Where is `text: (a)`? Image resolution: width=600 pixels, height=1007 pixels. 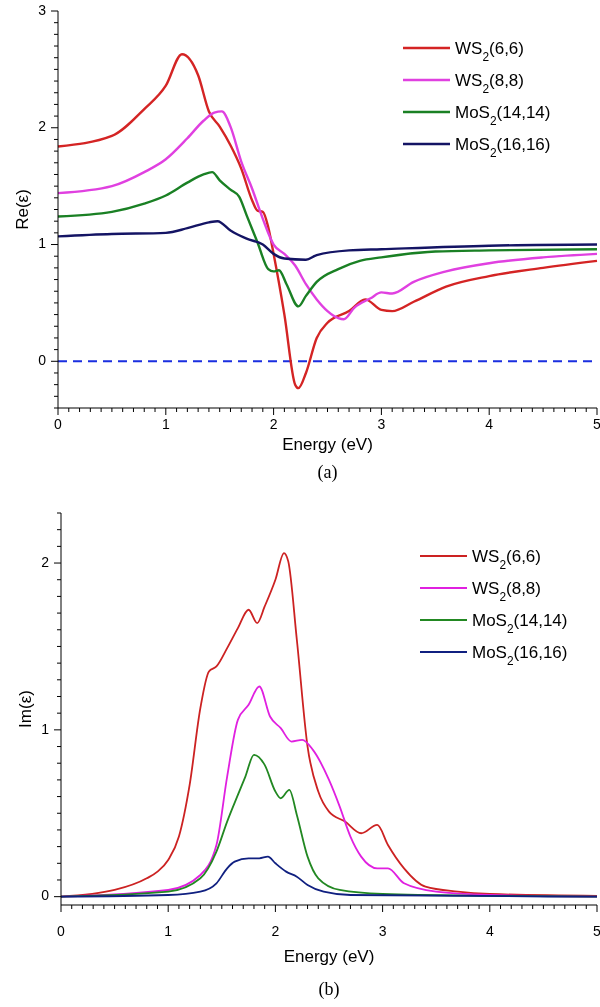 text: (a) is located at coordinates (327, 472).